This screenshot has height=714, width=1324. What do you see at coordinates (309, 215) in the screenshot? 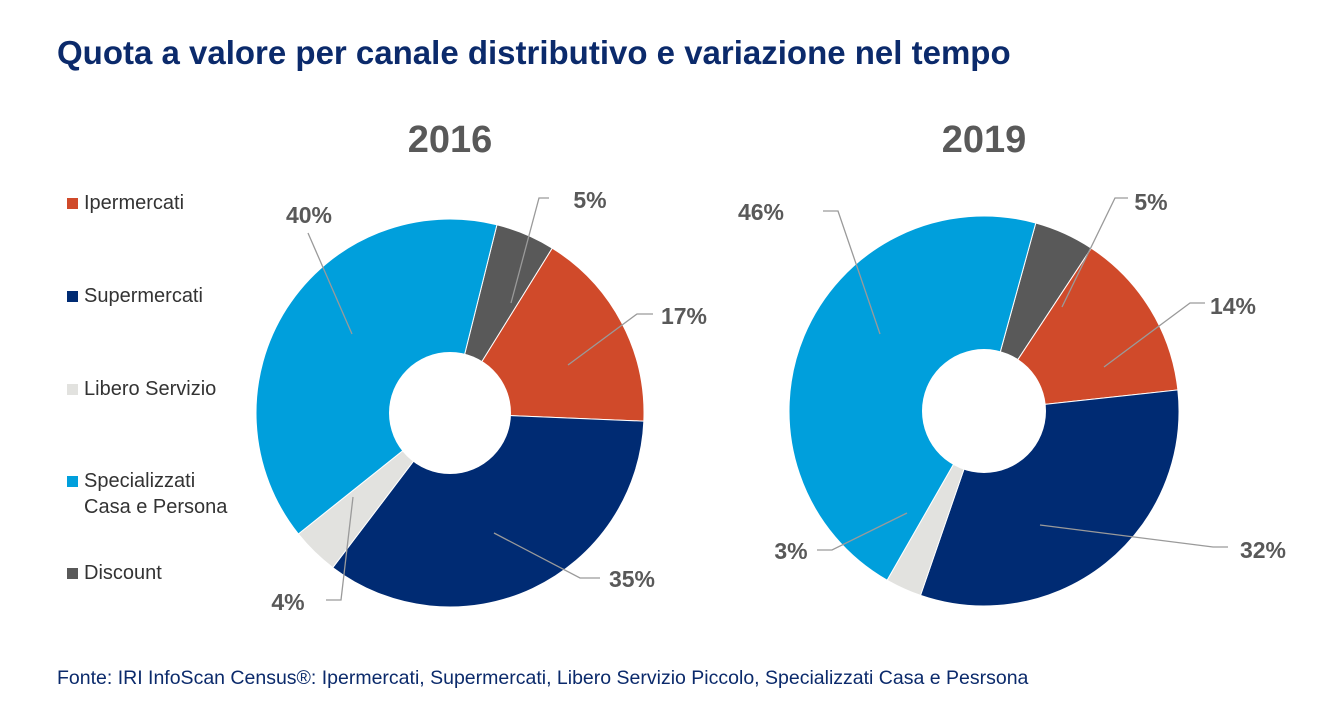
I see `data-label: 40%` at bounding box center [309, 215].